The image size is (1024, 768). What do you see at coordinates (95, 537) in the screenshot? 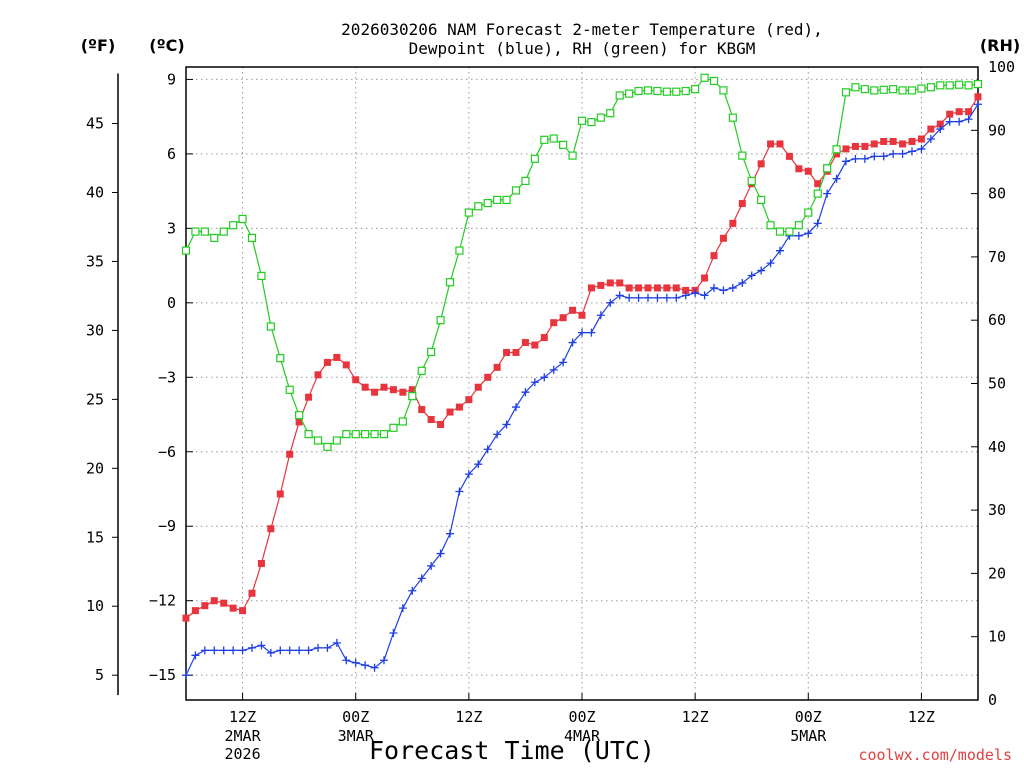
I see `fahrenheit-tick-label: 15` at bounding box center [95, 537].